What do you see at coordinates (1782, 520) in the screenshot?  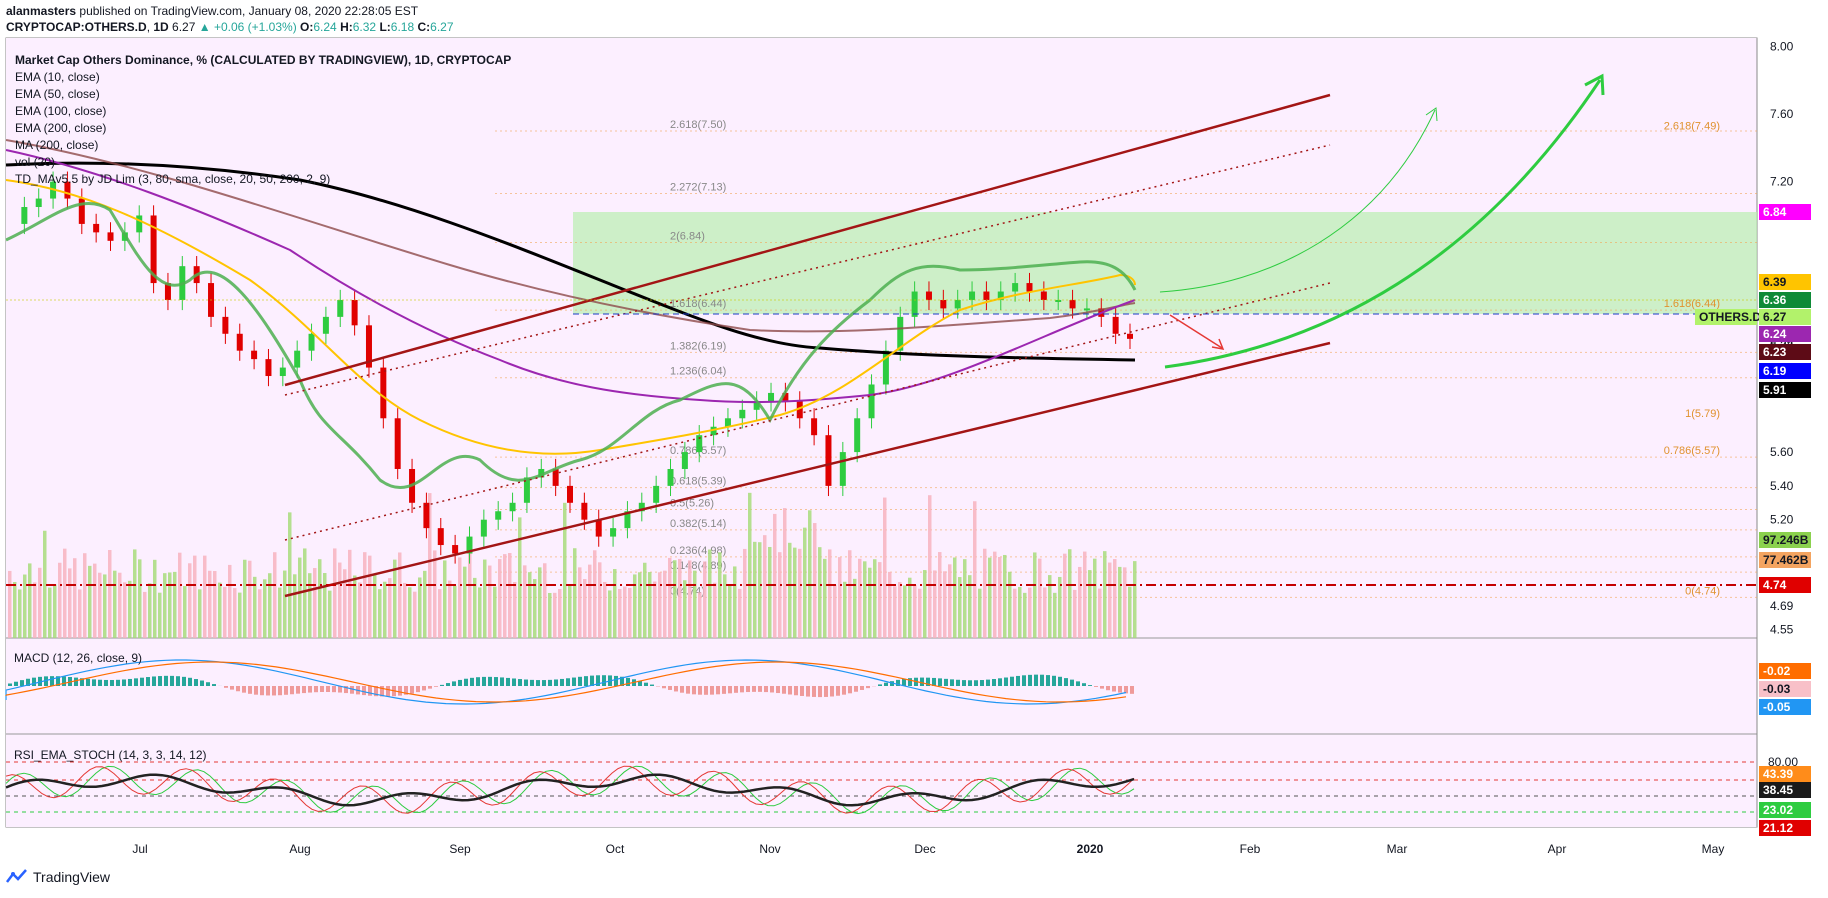 I see `price-tick-9: 5.20` at bounding box center [1782, 520].